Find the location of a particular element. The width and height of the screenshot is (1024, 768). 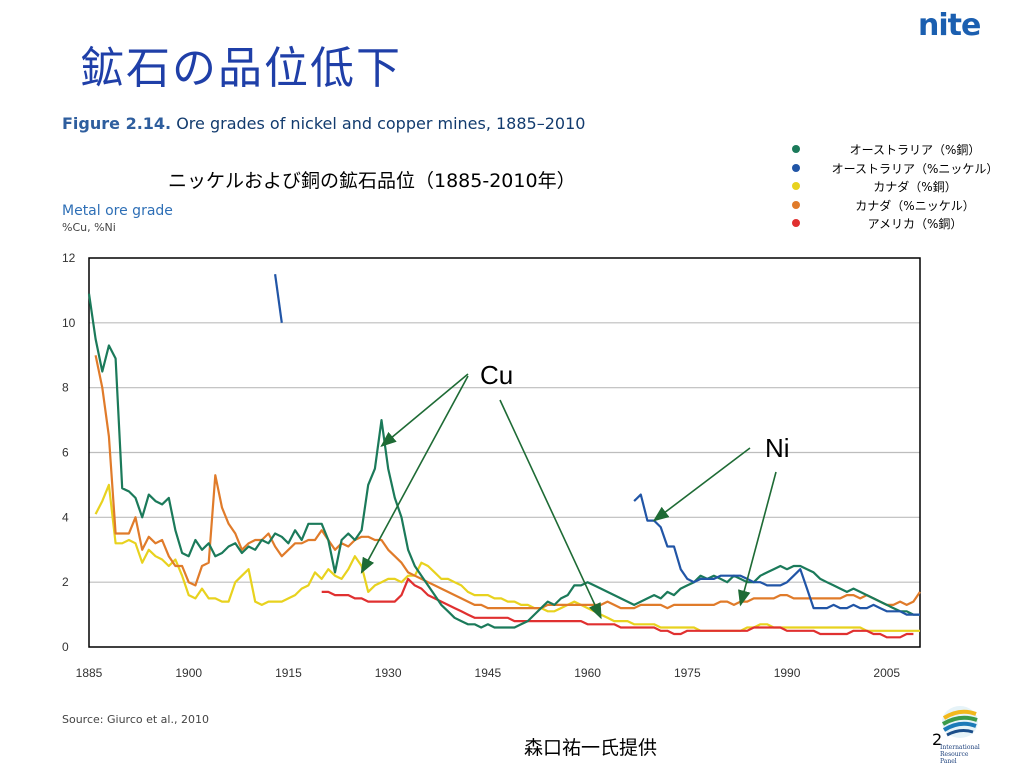

x-tick-label: 1900 is located at coordinates (188, 673).